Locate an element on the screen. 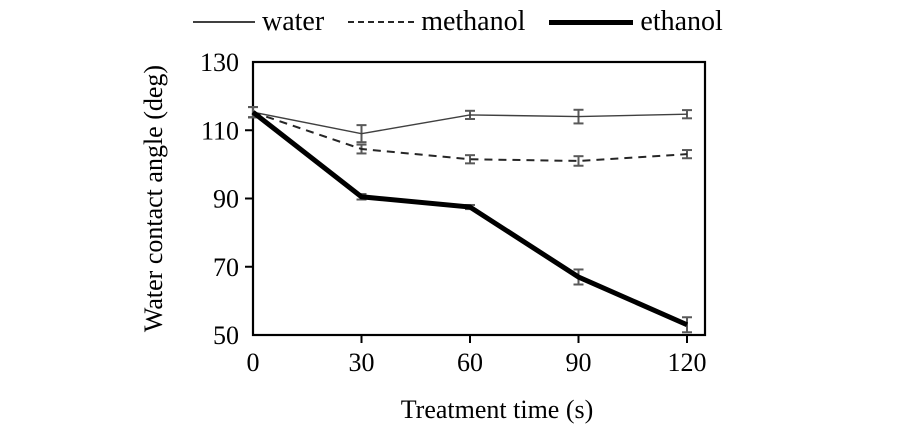  water-line-swatch is located at coordinates (224, 22).